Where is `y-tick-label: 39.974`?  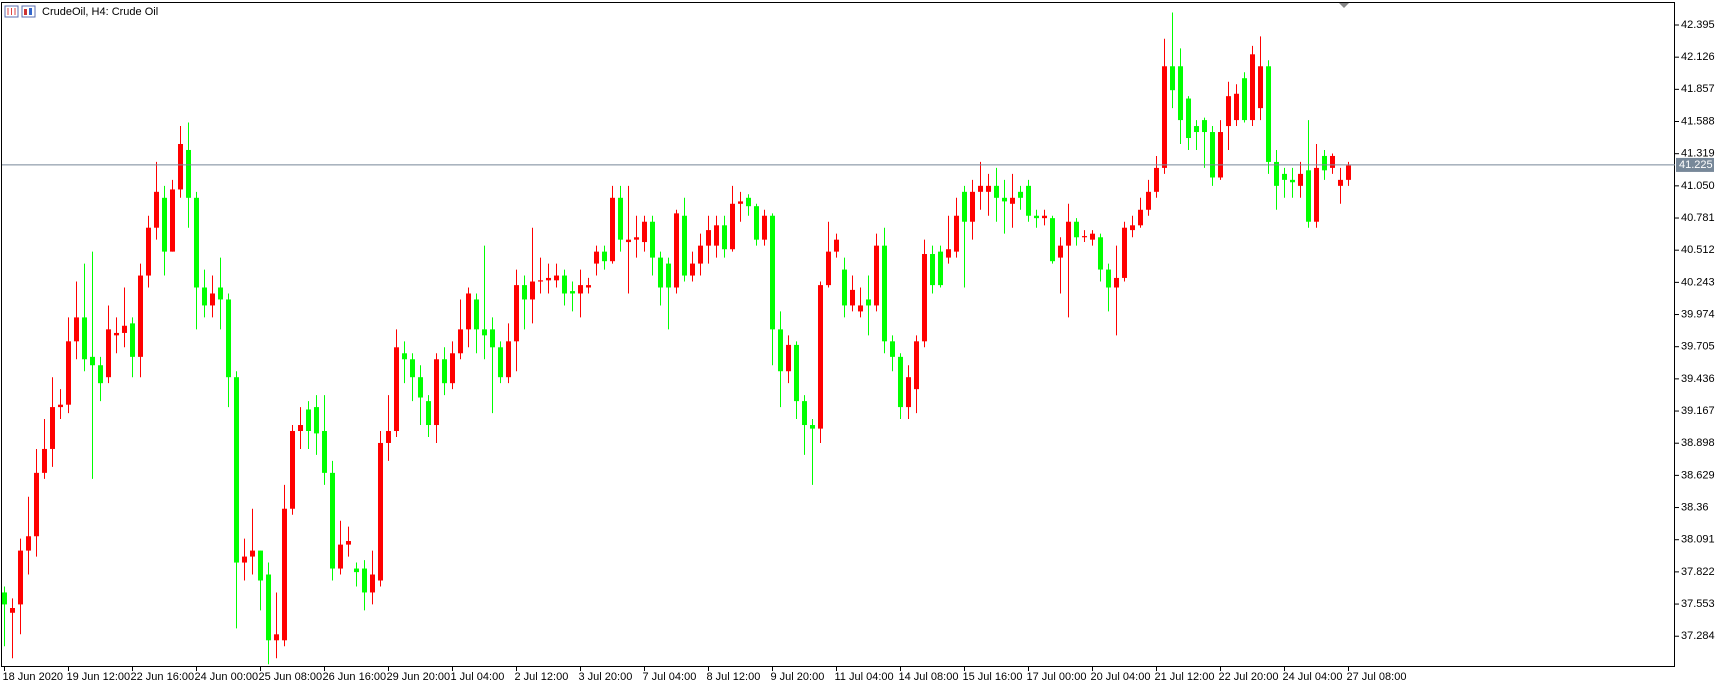 y-tick-label: 39.974 is located at coordinates (1698, 314).